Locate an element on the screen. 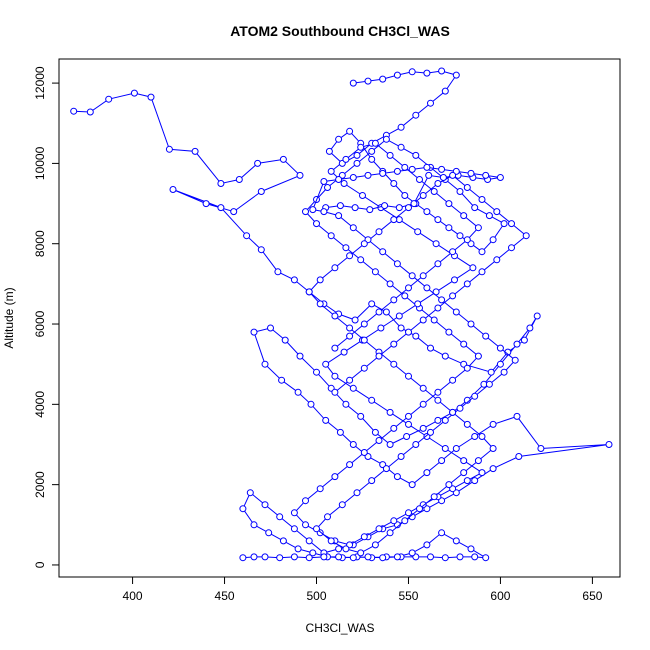 The width and height of the screenshot is (650, 650). x-tick-label: 650 is located at coordinates (592, 596).